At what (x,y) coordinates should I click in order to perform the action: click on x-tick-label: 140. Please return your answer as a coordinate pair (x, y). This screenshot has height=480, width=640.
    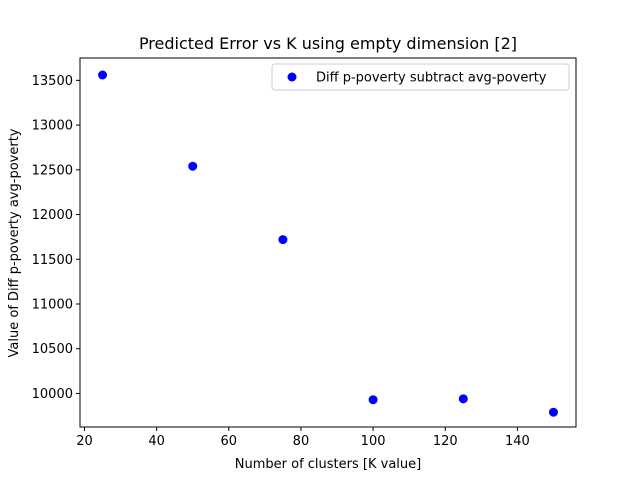
    Looking at the image, I should click on (517, 441).